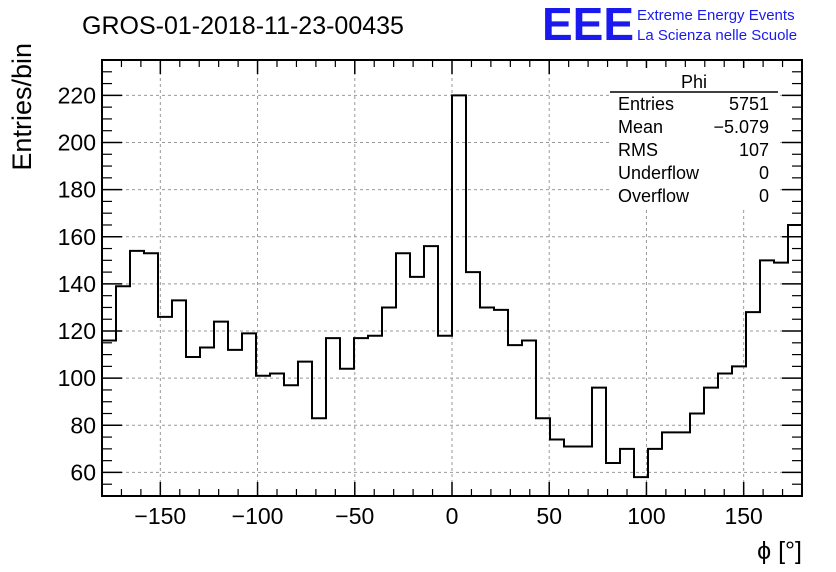 The width and height of the screenshot is (836, 572). What do you see at coordinates (77, 378) in the screenshot?
I see `y-tick-label: 100` at bounding box center [77, 378].